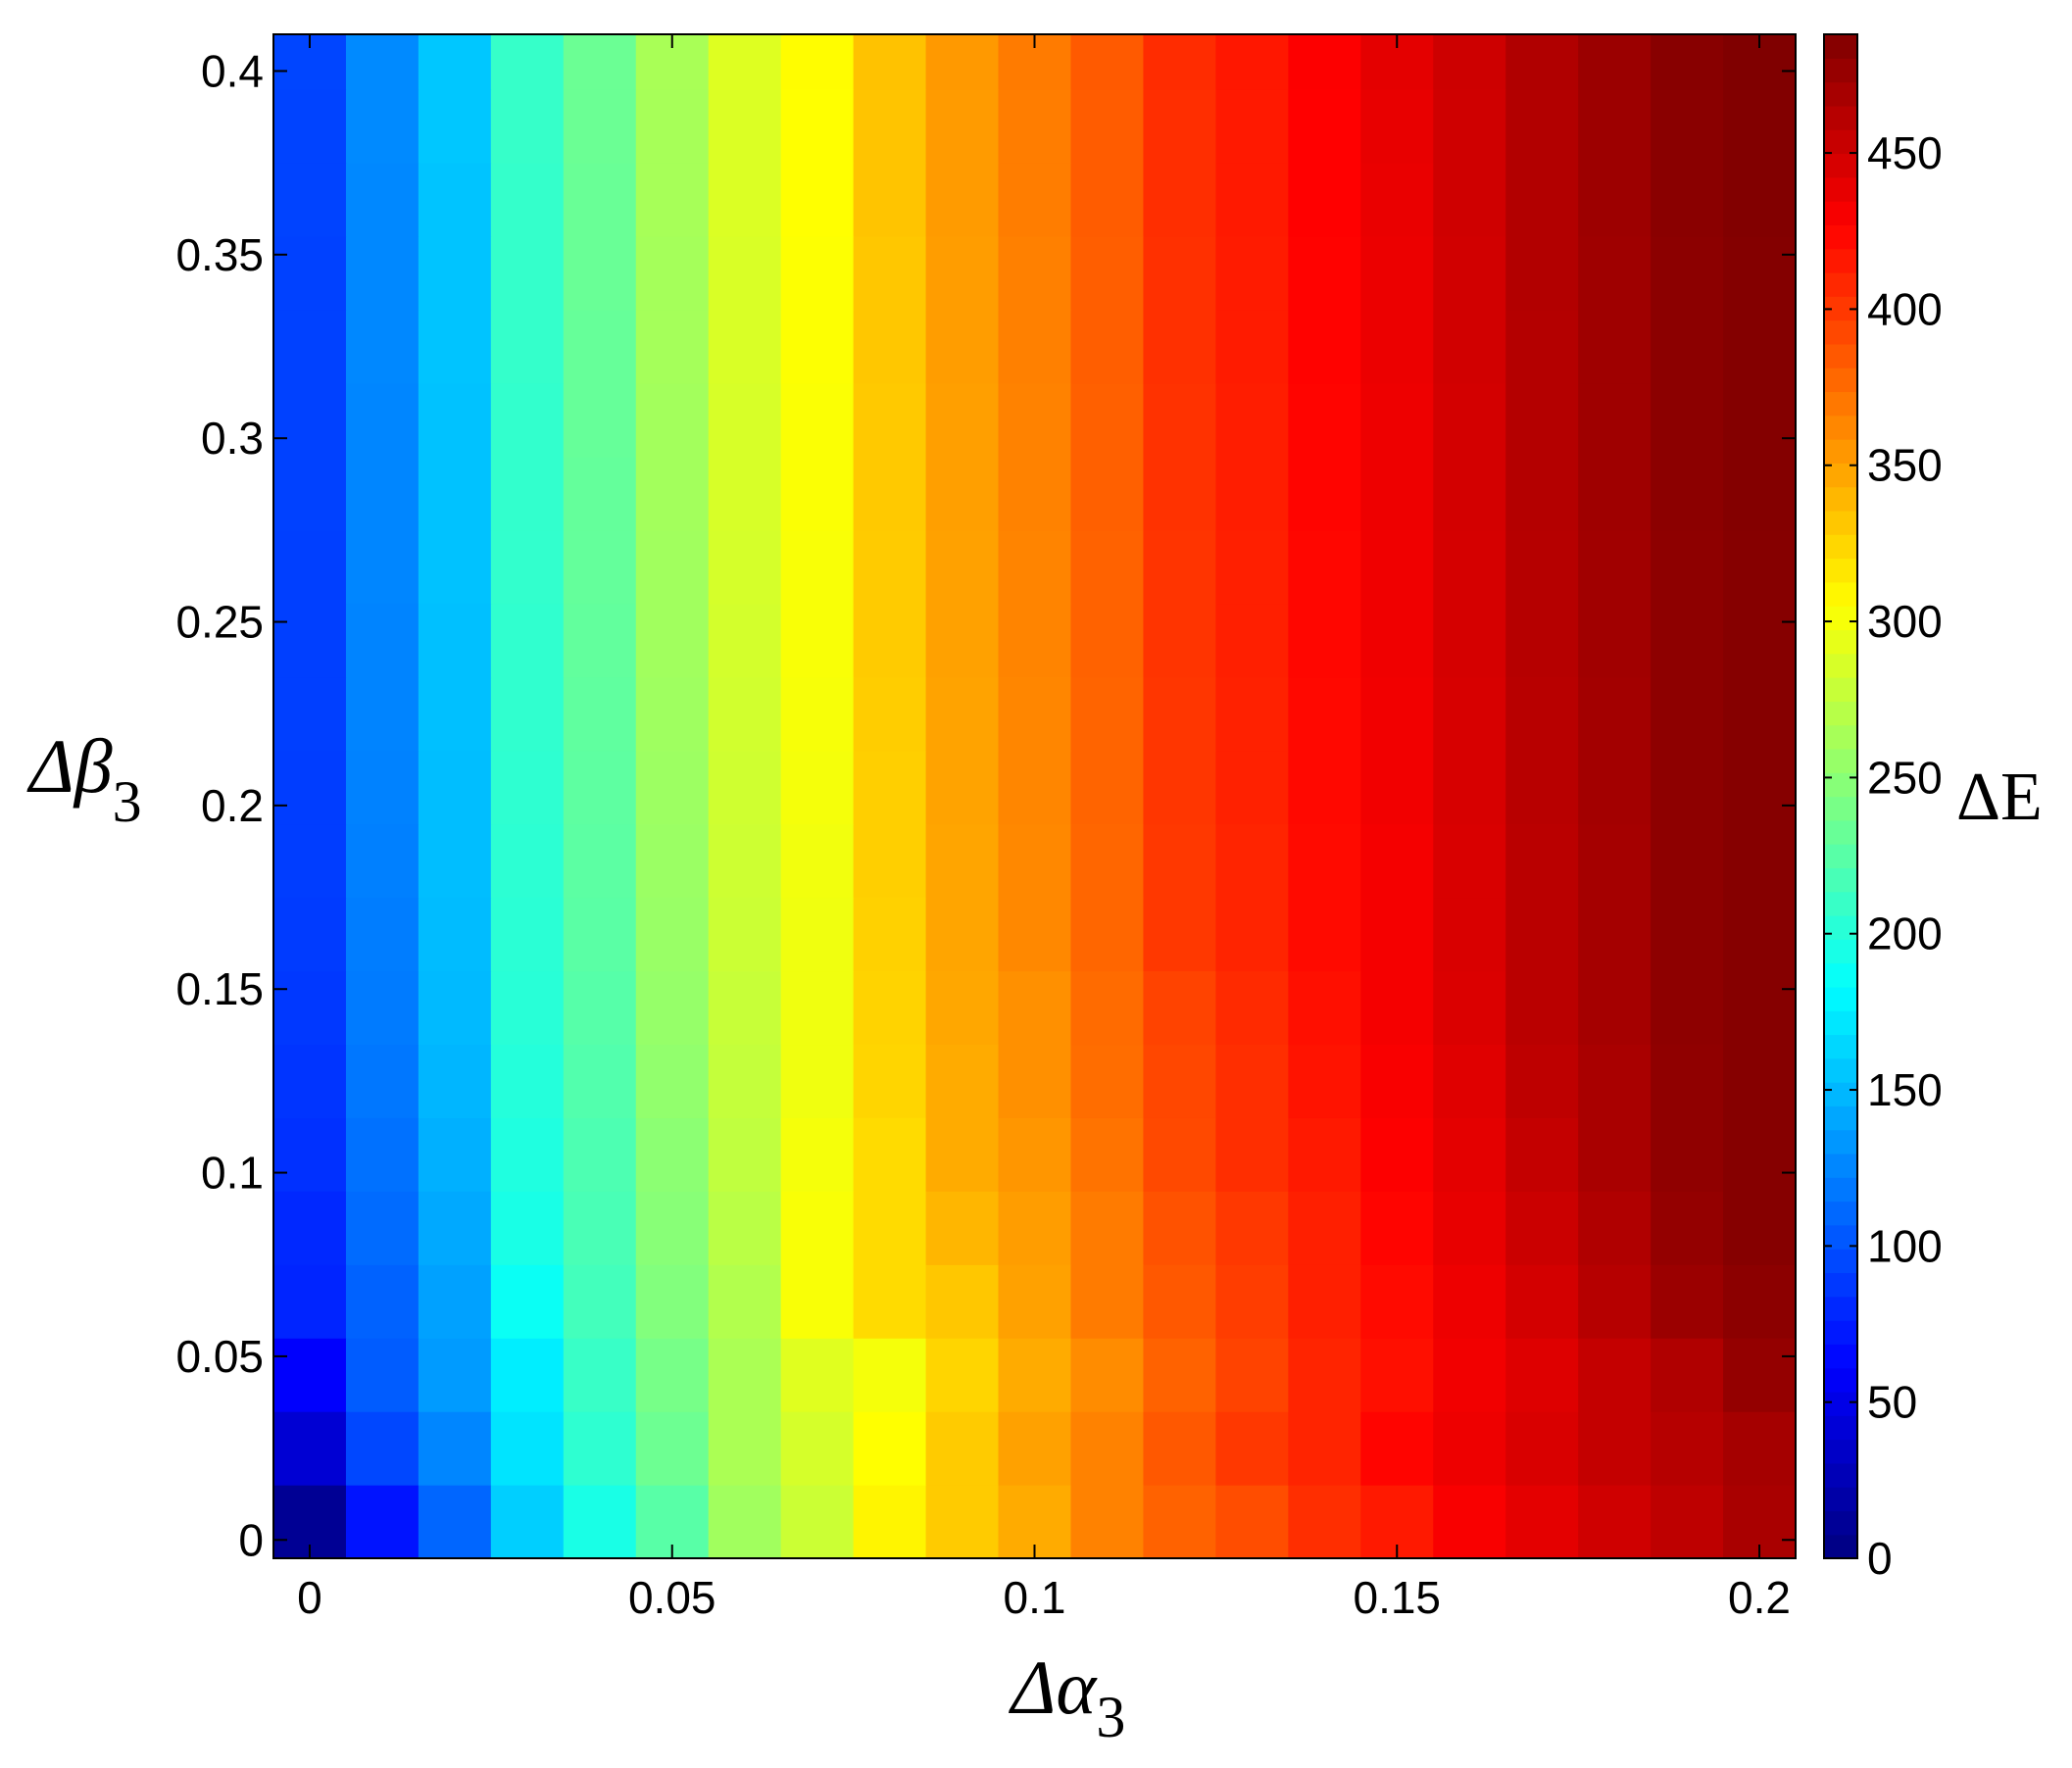 The width and height of the screenshot is (2072, 1768). I want to click on x-tick-label: 0.05, so click(672, 1597).